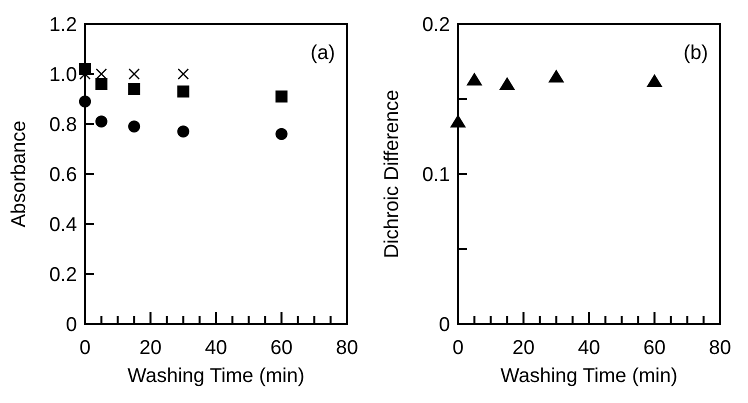 Image resolution: width=748 pixels, height=403 pixels. Describe the element at coordinates (63, 175) in the screenshot. I see `y-tick-label: 0.6` at that location.